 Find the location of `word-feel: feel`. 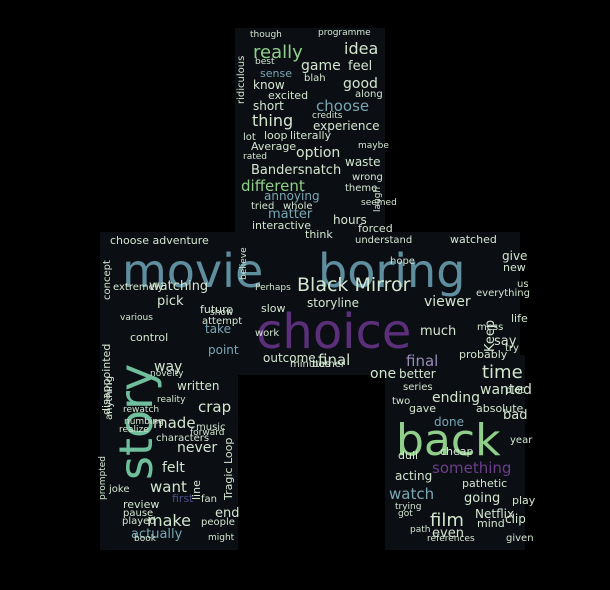

word-feel: feel is located at coordinates (360, 66).